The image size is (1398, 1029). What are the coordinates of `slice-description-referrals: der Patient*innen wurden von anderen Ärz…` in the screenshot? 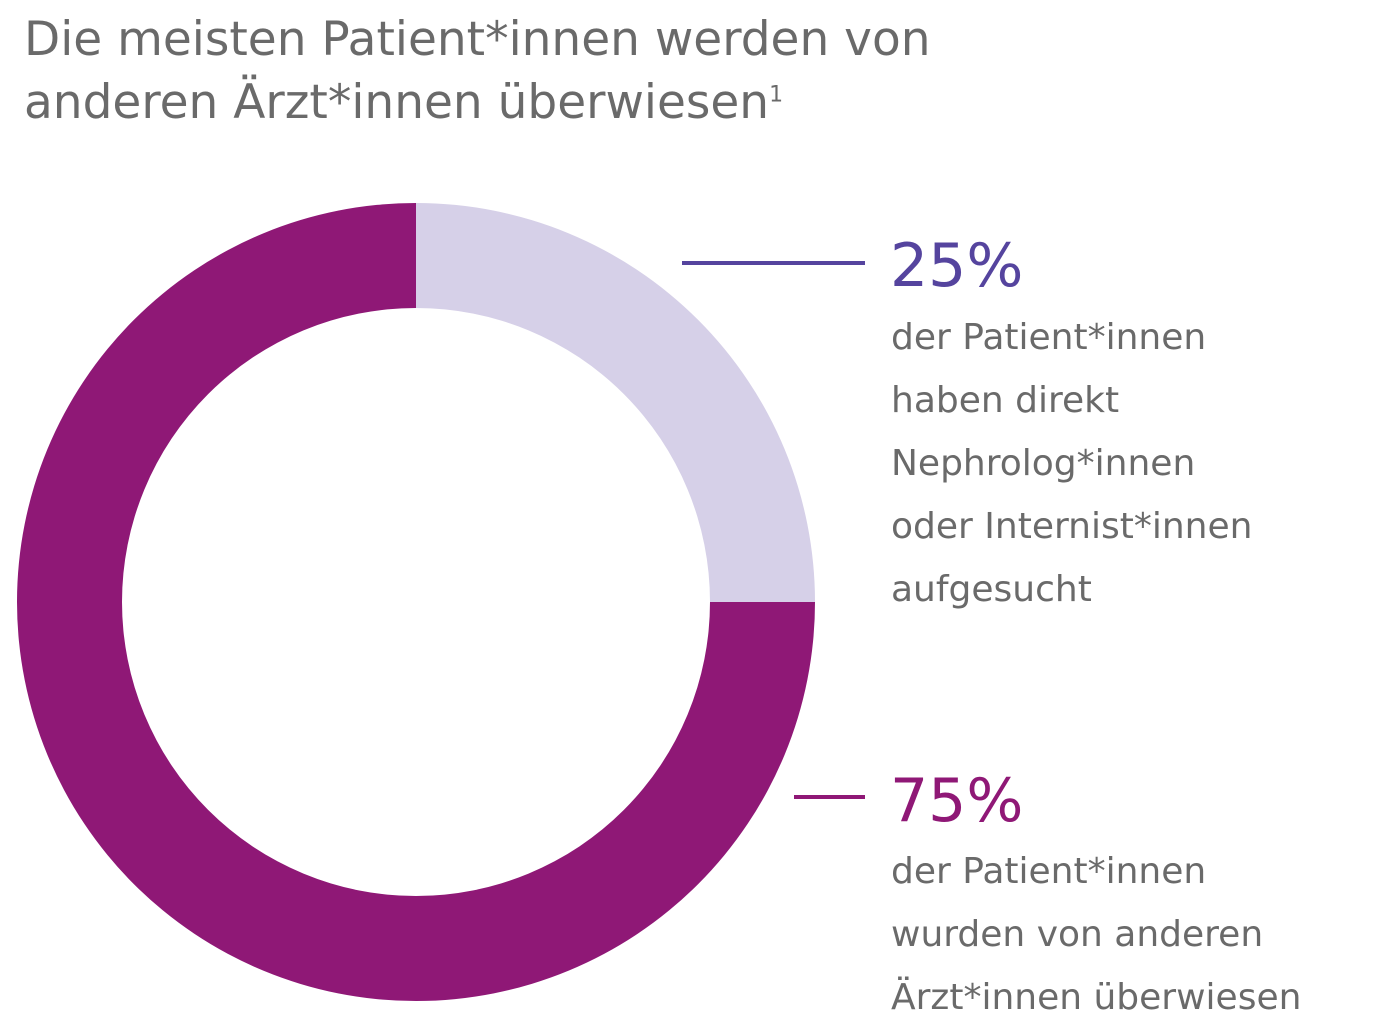 It's located at (1141, 934).